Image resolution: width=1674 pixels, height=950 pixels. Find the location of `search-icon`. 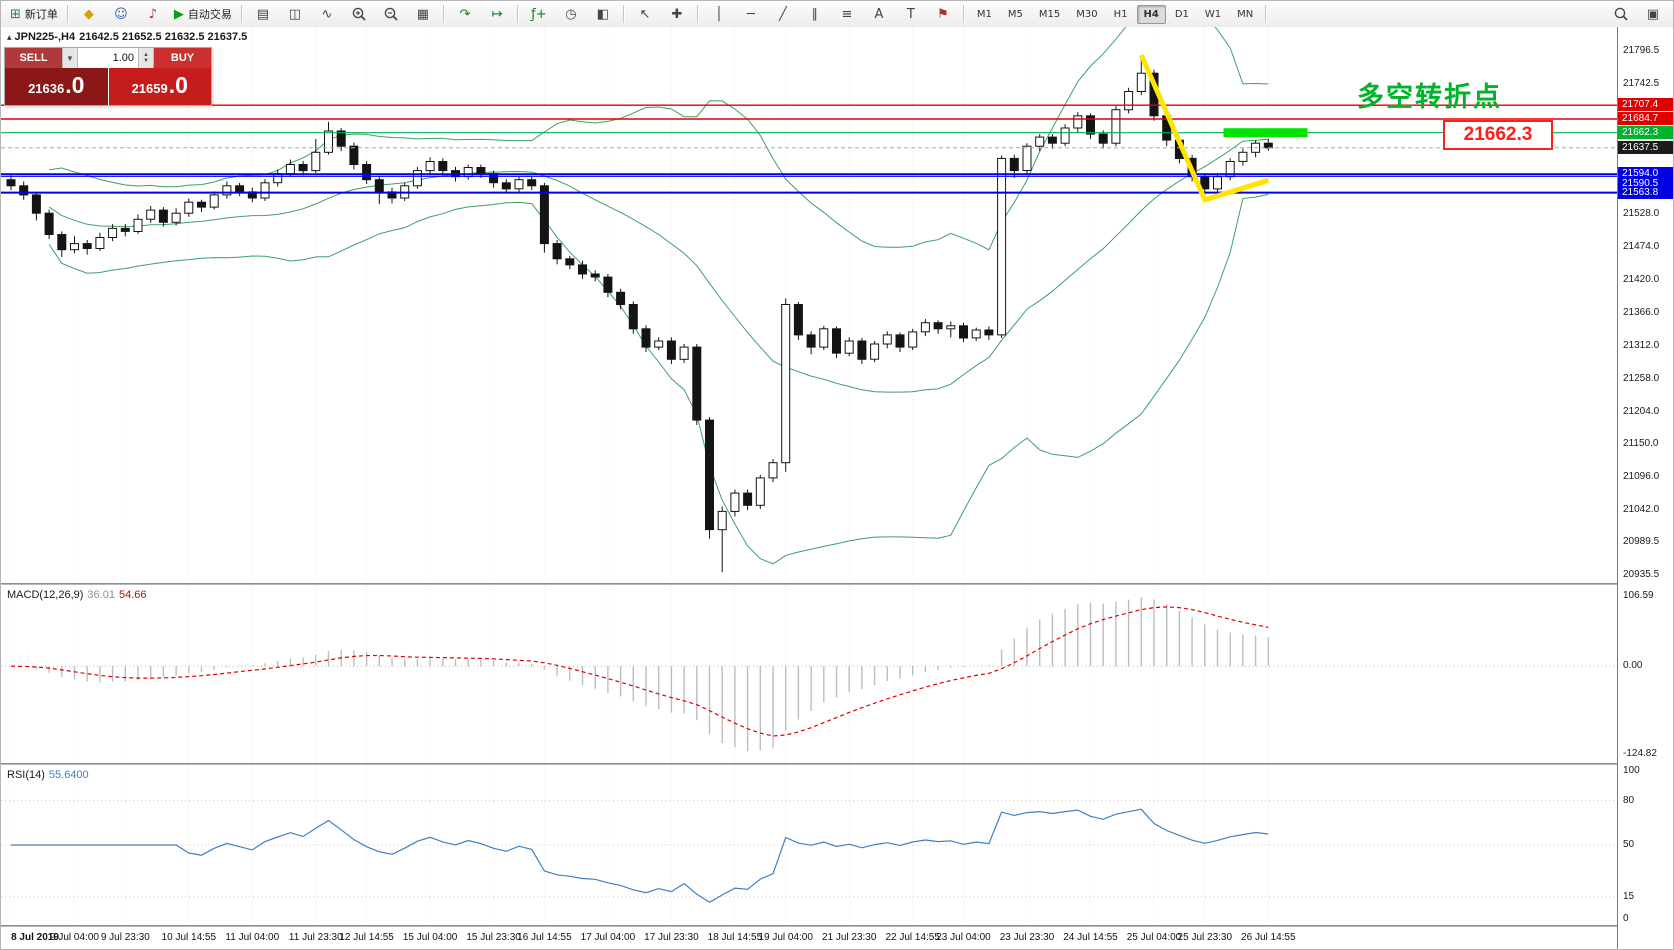

search-icon is located at coordinates (1621, 14).